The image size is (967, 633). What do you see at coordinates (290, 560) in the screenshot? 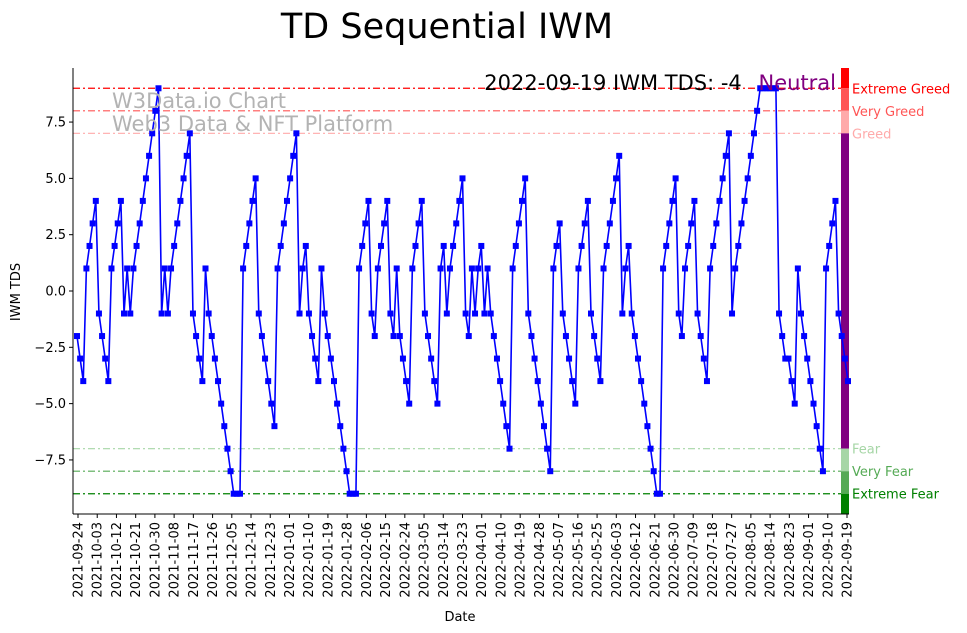
I see `x-tick-label: 2022-01-01` at bounding box center [290, 560].